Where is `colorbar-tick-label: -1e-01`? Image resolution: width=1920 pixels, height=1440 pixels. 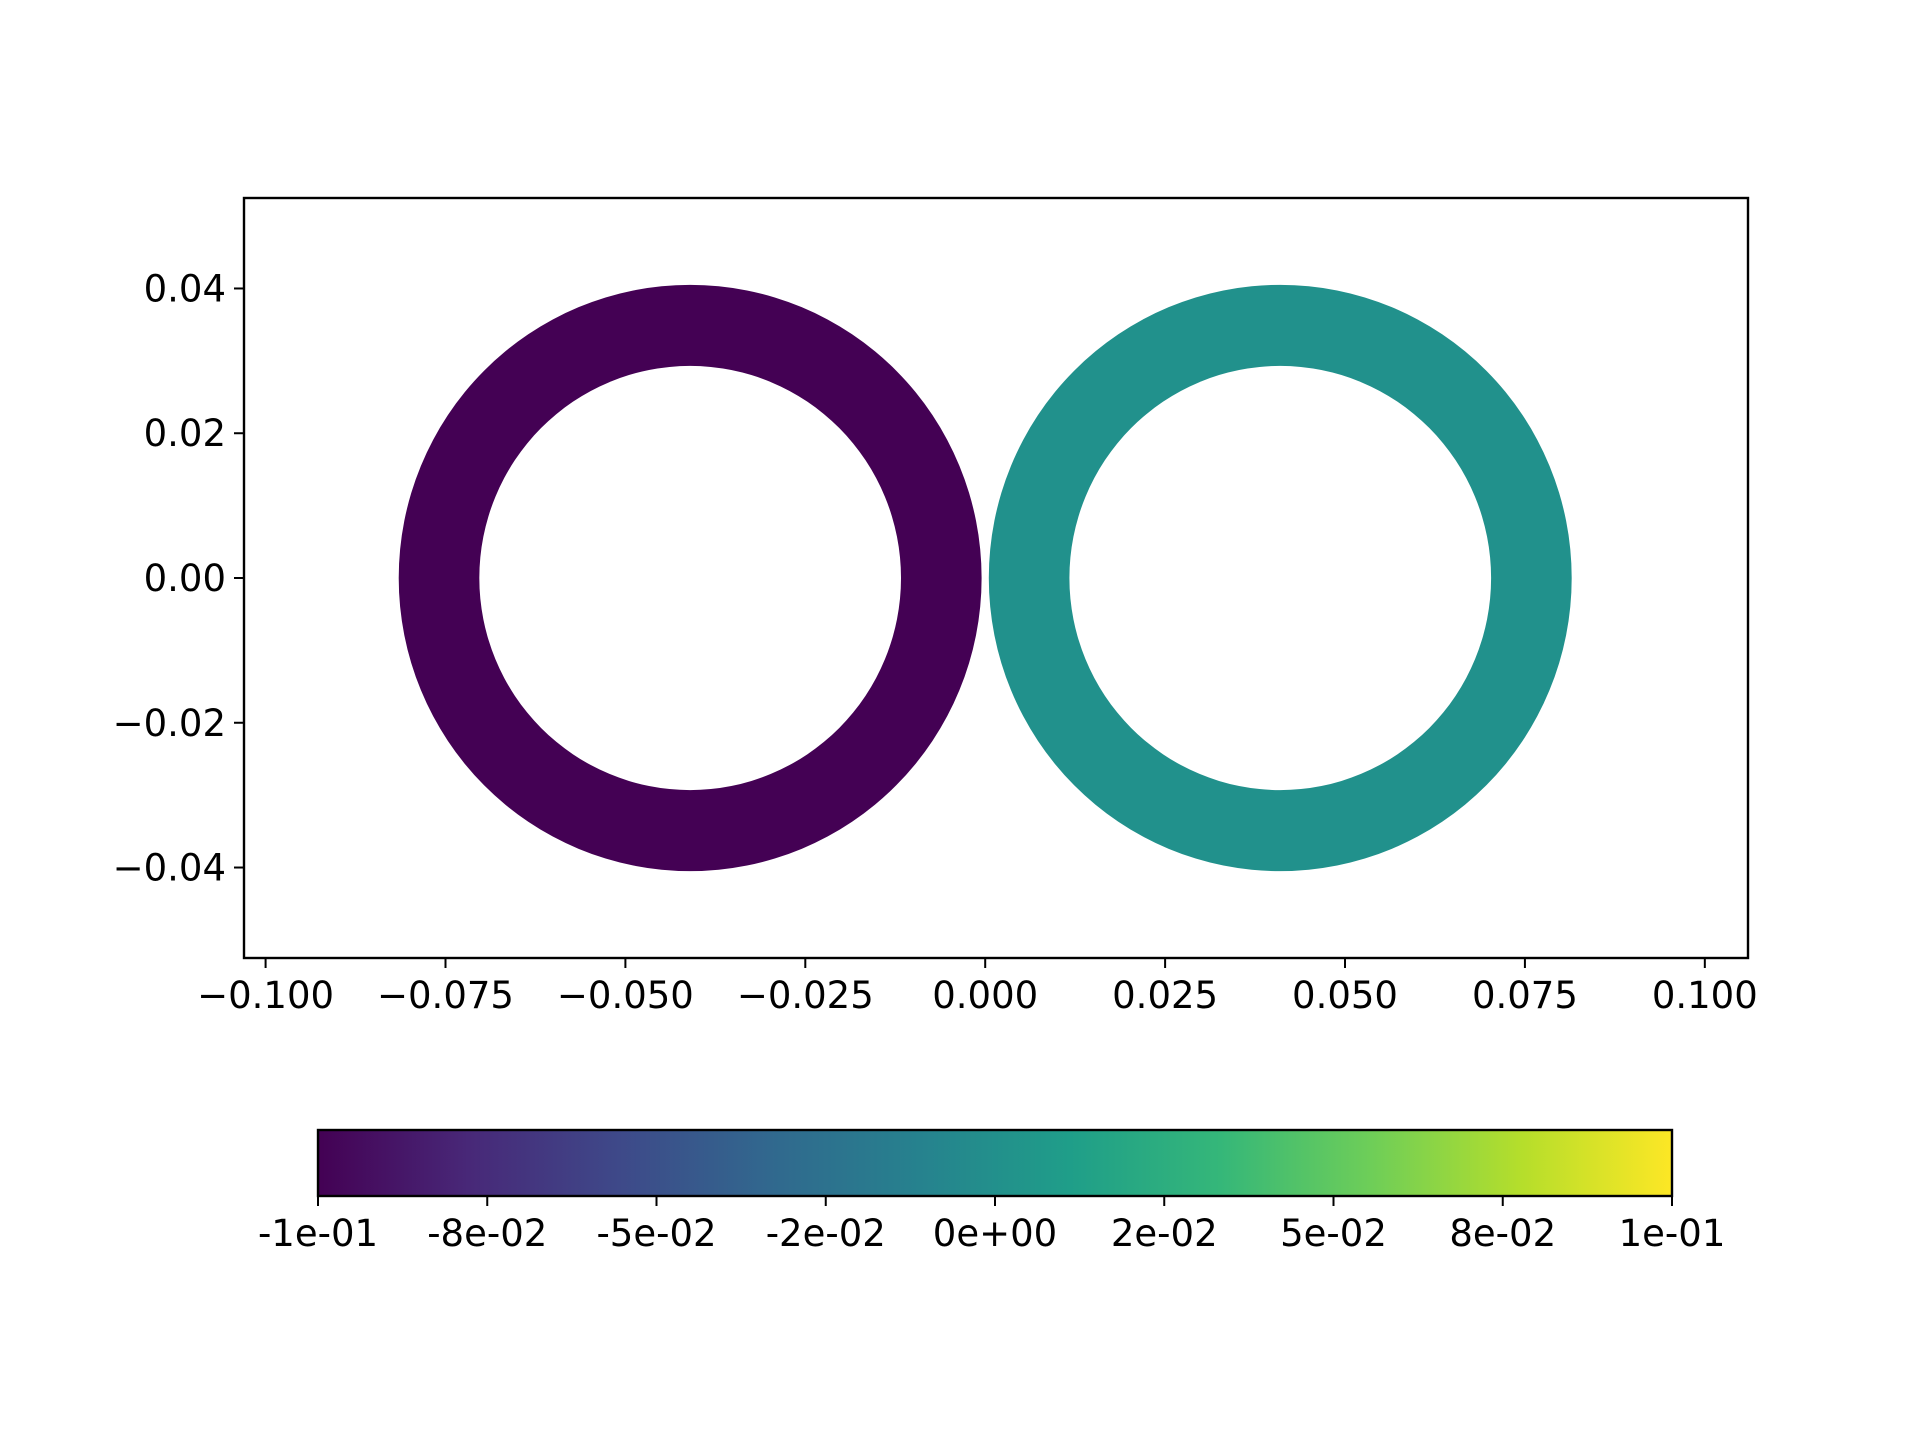
colorbar-tick-label: -1e-01 is located at coordinates (318, 1233).